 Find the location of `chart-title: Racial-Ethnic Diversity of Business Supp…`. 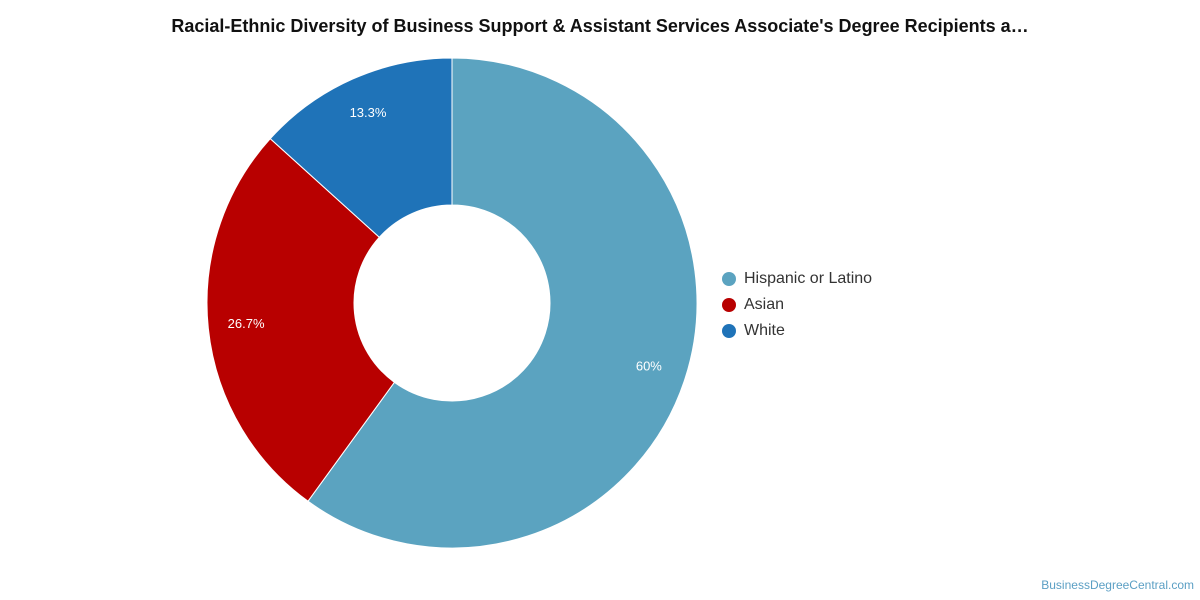

chart-title: Racial-Ethnic Diversity of Business Supp… is located at coordinates (600, 26).